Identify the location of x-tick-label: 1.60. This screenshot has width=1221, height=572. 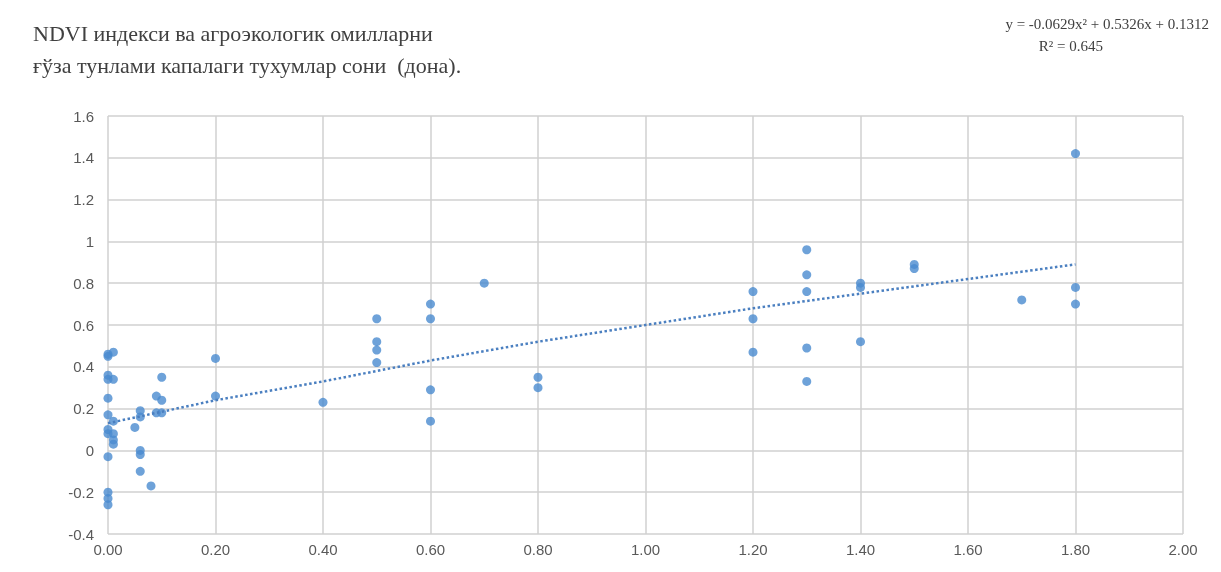
(968, 549).